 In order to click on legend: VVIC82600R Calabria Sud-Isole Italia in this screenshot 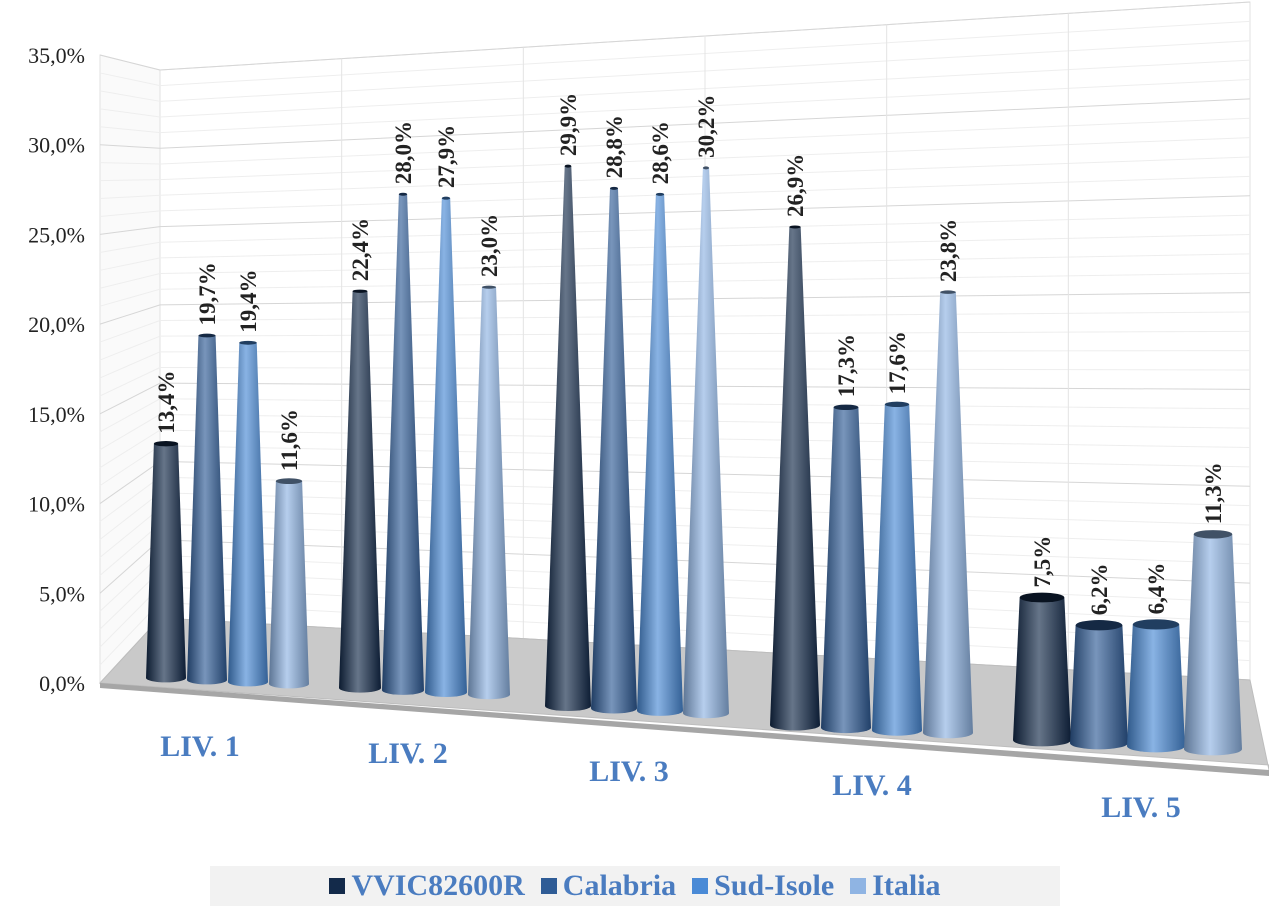, I will do `click(635, 886)`.